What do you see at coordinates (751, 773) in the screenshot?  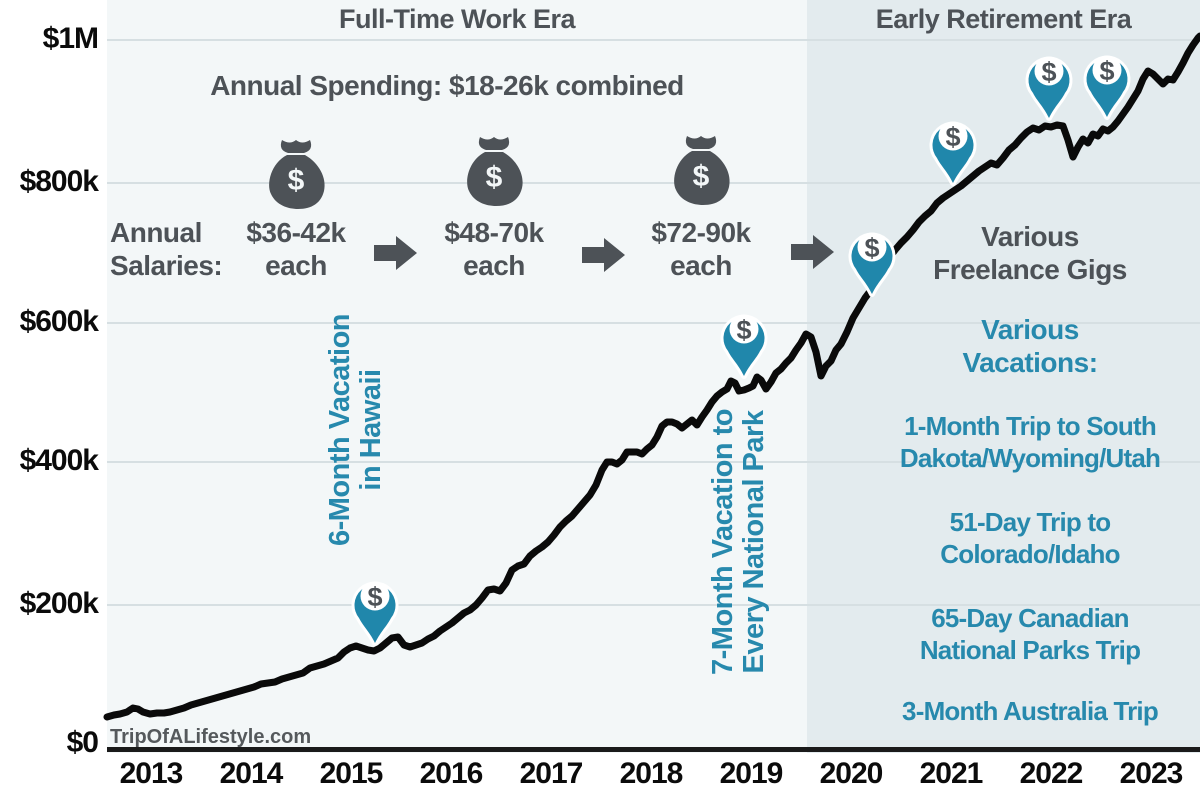 I see `x-axis-label: 2019` at bounding box center [751, 773].